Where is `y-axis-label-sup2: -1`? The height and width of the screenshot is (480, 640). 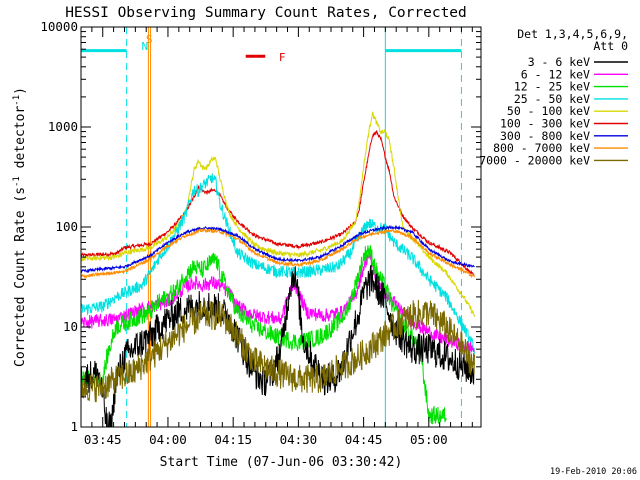 y-axis-label-sup2: -1 is located at coordinates (17, 100).